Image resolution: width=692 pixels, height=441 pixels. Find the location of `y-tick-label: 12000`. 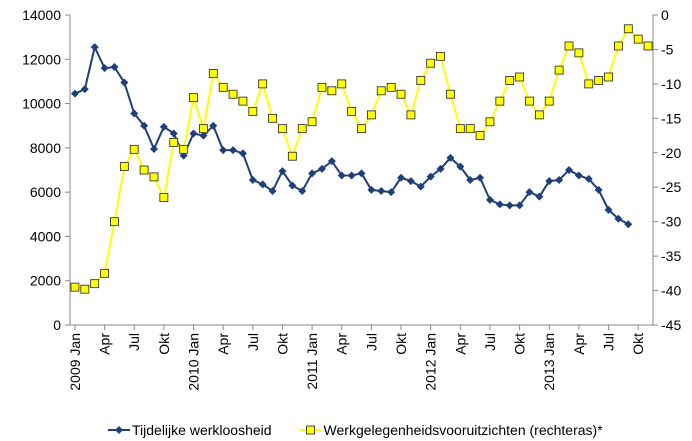

y-tick-label: 12000 is located at coordinates (41, 59).